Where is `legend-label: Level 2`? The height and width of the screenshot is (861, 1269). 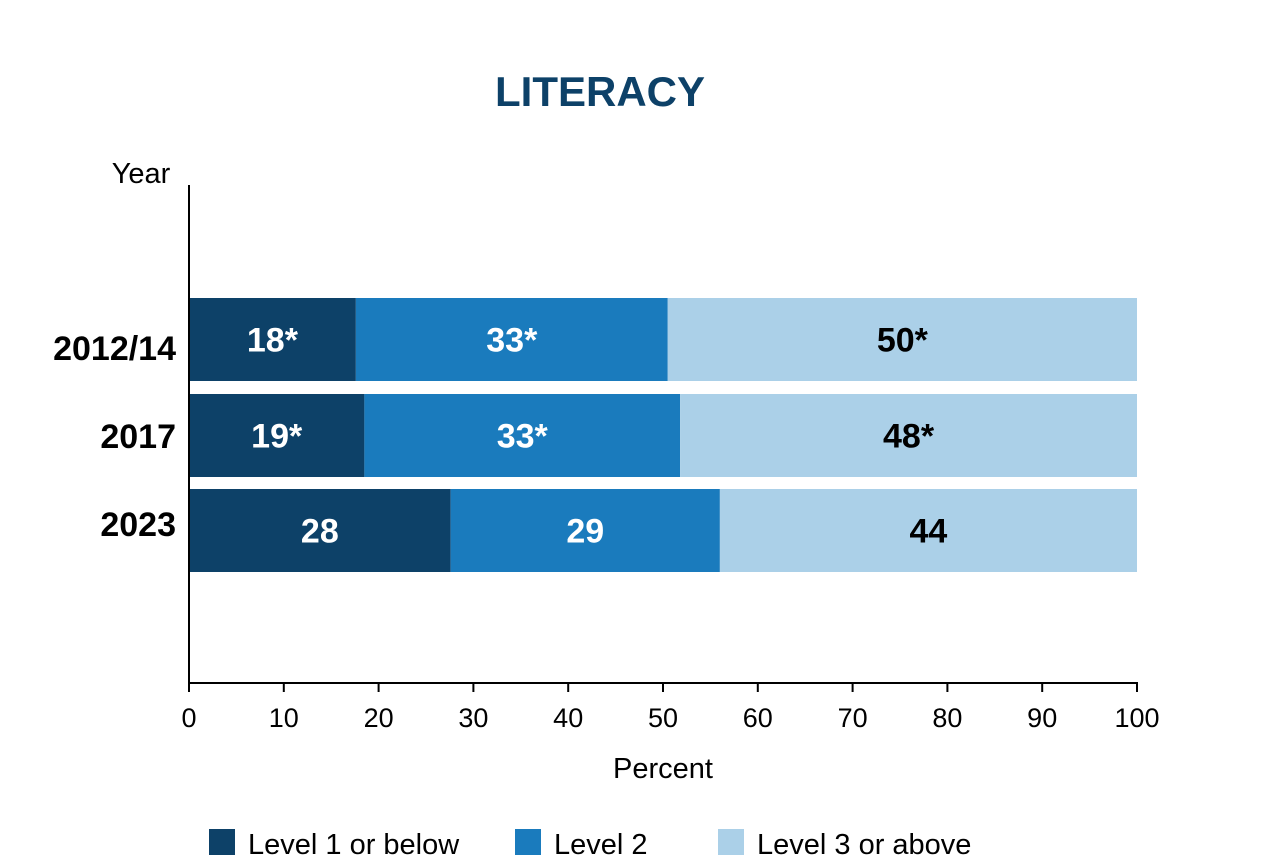
legend-label: Level 2 is located at coordinates (601, 845).